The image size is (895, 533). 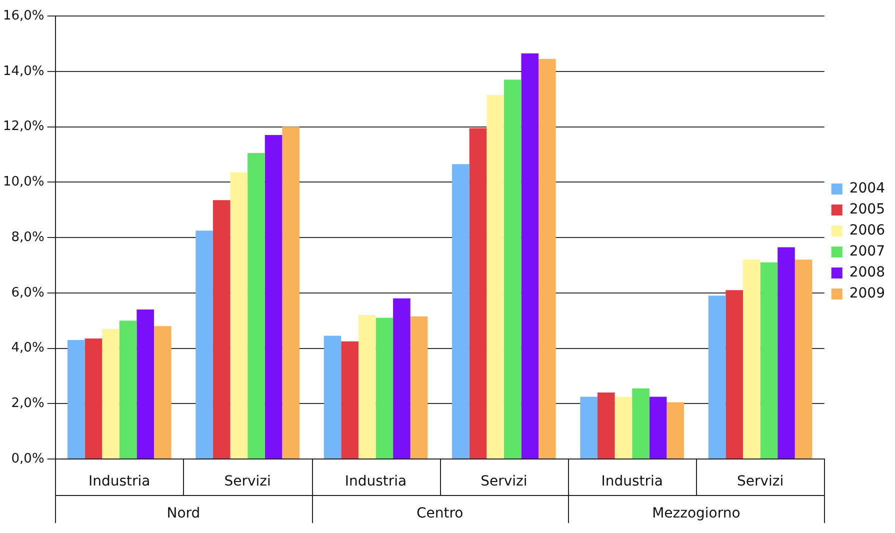 What do you see at coordinates (27, 458) in the screenshot?
I see `y-tick-label: 0,0%` at bounding box center [27, 458].